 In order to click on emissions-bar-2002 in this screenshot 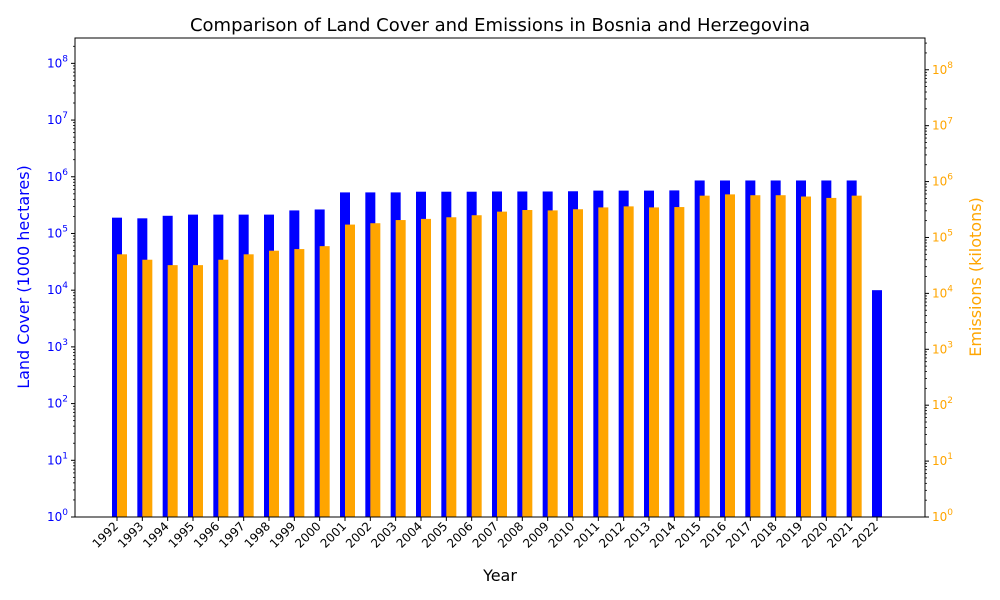, I will do `click(375, 370)`.